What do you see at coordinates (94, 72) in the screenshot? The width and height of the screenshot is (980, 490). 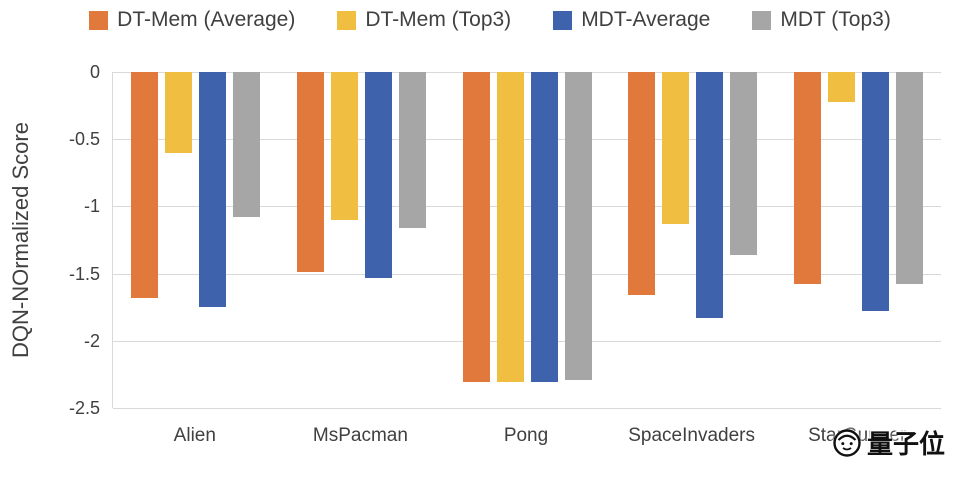 I see `y-tick-label: 0` at bounding box center [94, 72].